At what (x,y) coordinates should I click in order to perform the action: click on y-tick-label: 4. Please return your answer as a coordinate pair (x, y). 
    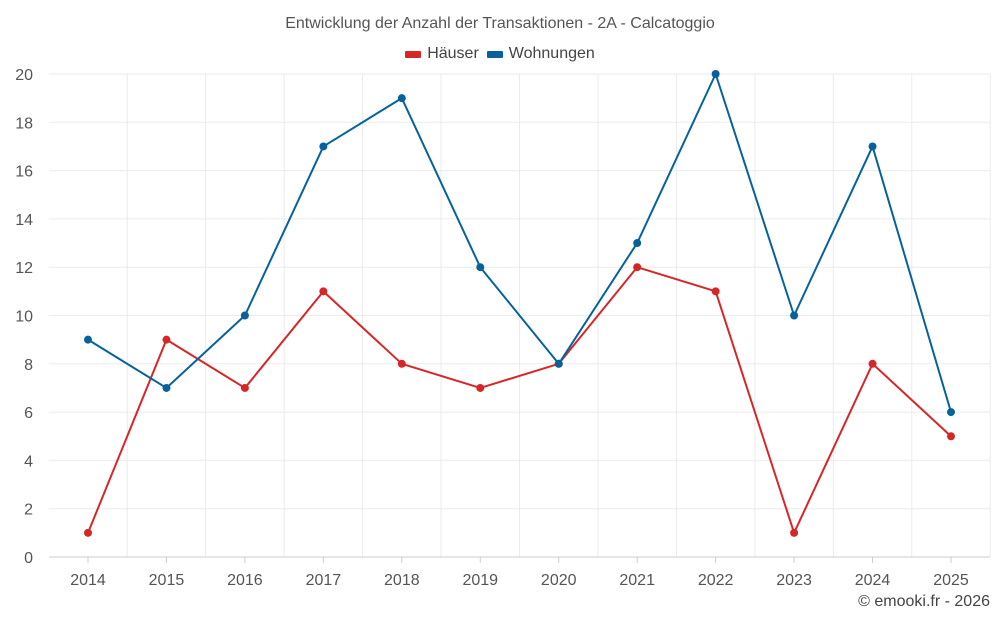
    Looking at the image, I should click on (28, 461).